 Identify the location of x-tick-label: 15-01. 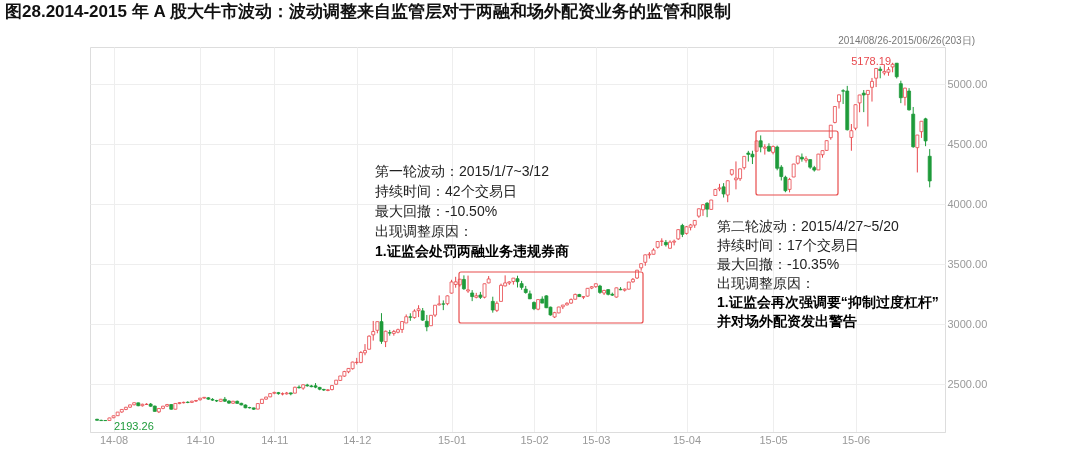
(452, 439).